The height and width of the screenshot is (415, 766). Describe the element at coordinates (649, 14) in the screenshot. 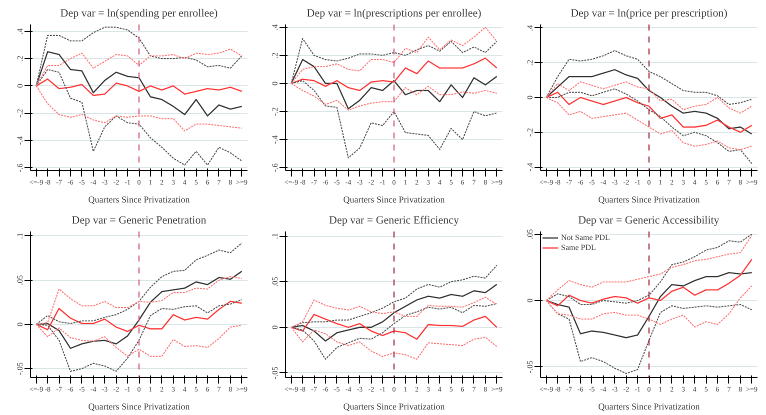

I see `chart-title: Dep var = ln(price per prescription)` at that location.